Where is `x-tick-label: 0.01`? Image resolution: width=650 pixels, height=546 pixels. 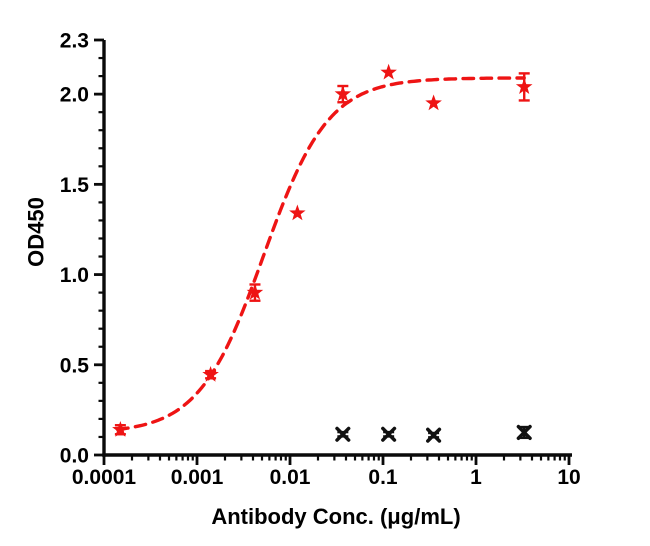
x-tick-label: 0.01 is located at coordinates (290, 477).